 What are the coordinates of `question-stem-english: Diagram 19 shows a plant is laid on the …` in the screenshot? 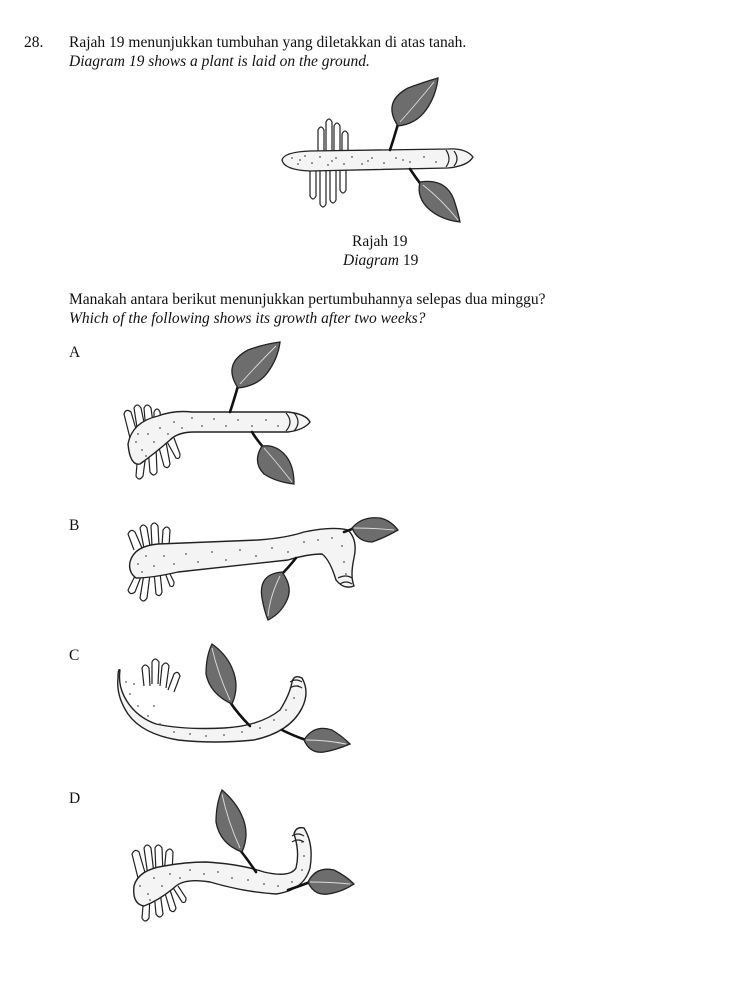 It's located at (219, 61).